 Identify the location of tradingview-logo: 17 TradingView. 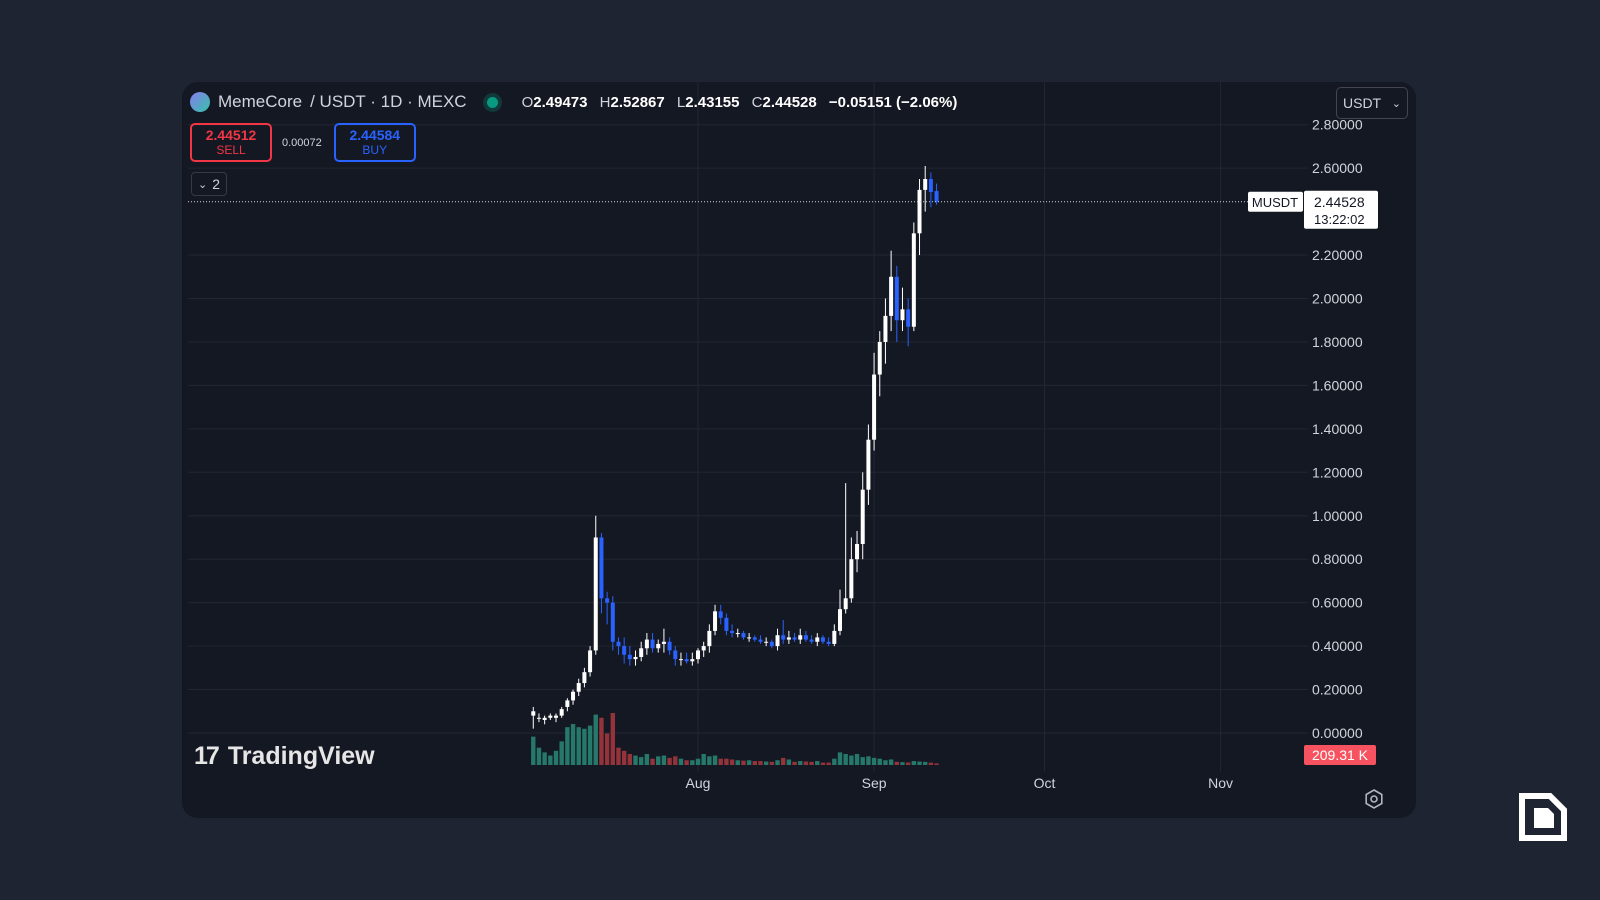
(284, 756).